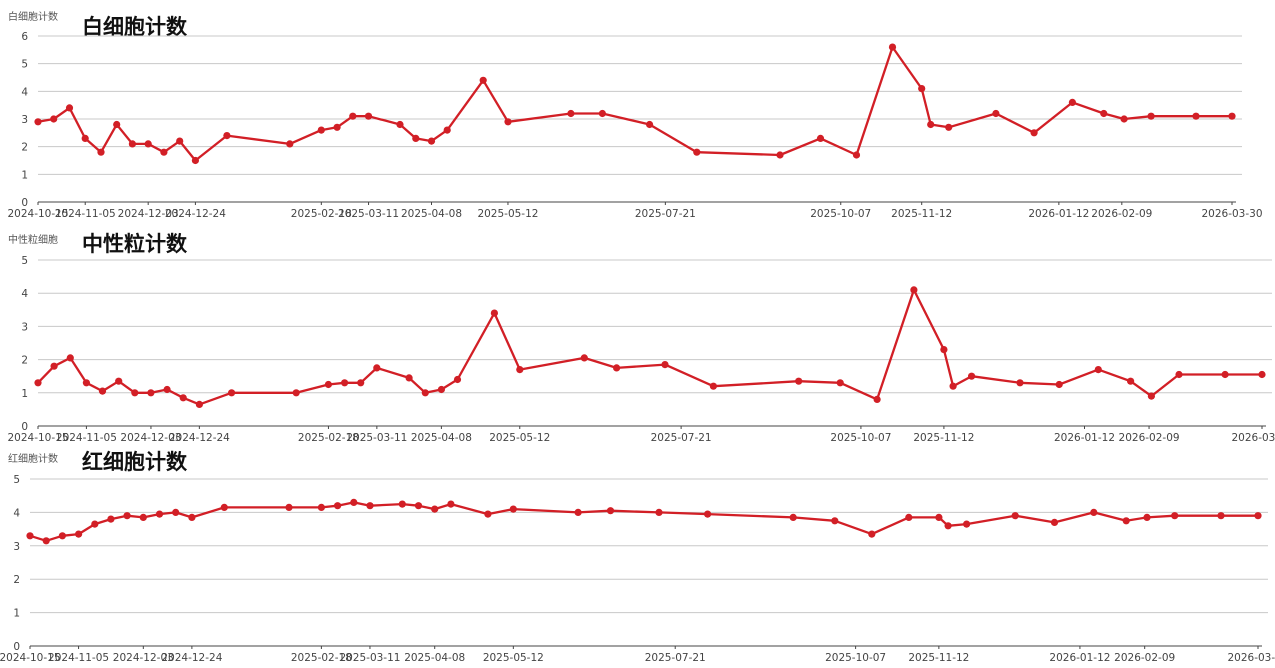 This screenshot has width=1275, height=668. What do you see at coordinates (191, 658) in the screenshot?
I see `x-tick-label: 2024-12-24` at bounding box center [191, 658].